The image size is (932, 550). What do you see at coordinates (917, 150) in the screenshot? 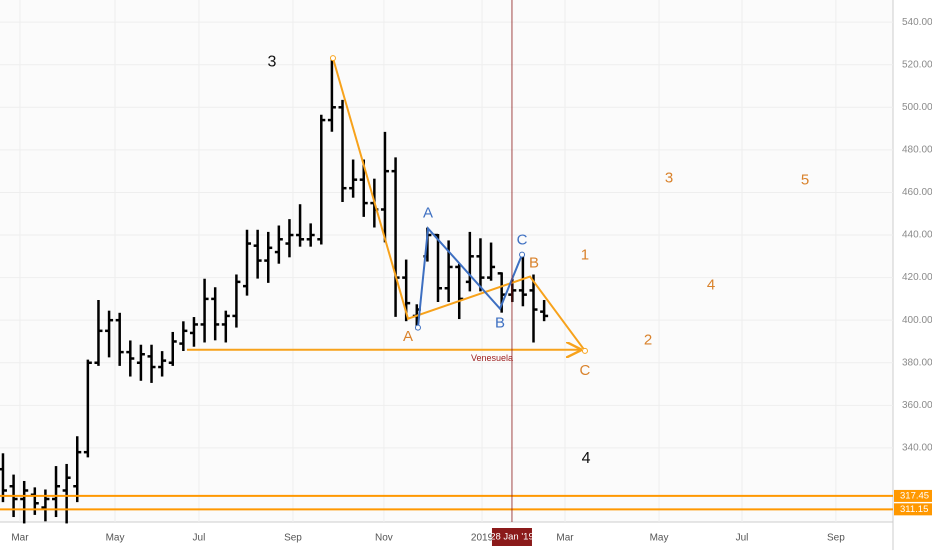
I see `y-tick-label: 480.00` at bounding box center [917, 150].